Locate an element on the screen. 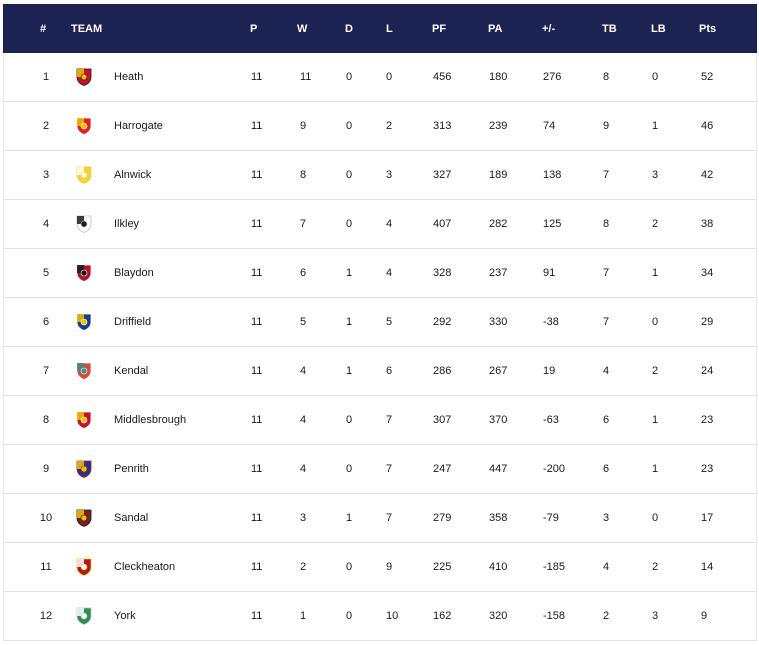  alnwick-crest-icon is located at coordinates (84, 176).